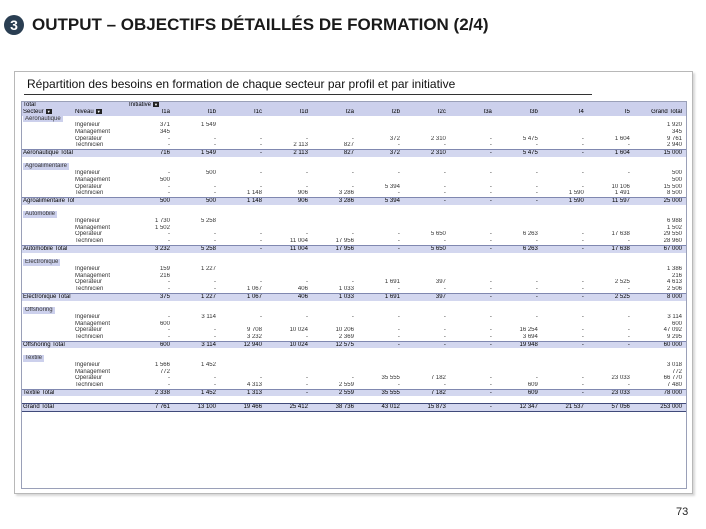  I want to click on initiative-filter: Initiative ▼, so click(151, 105).